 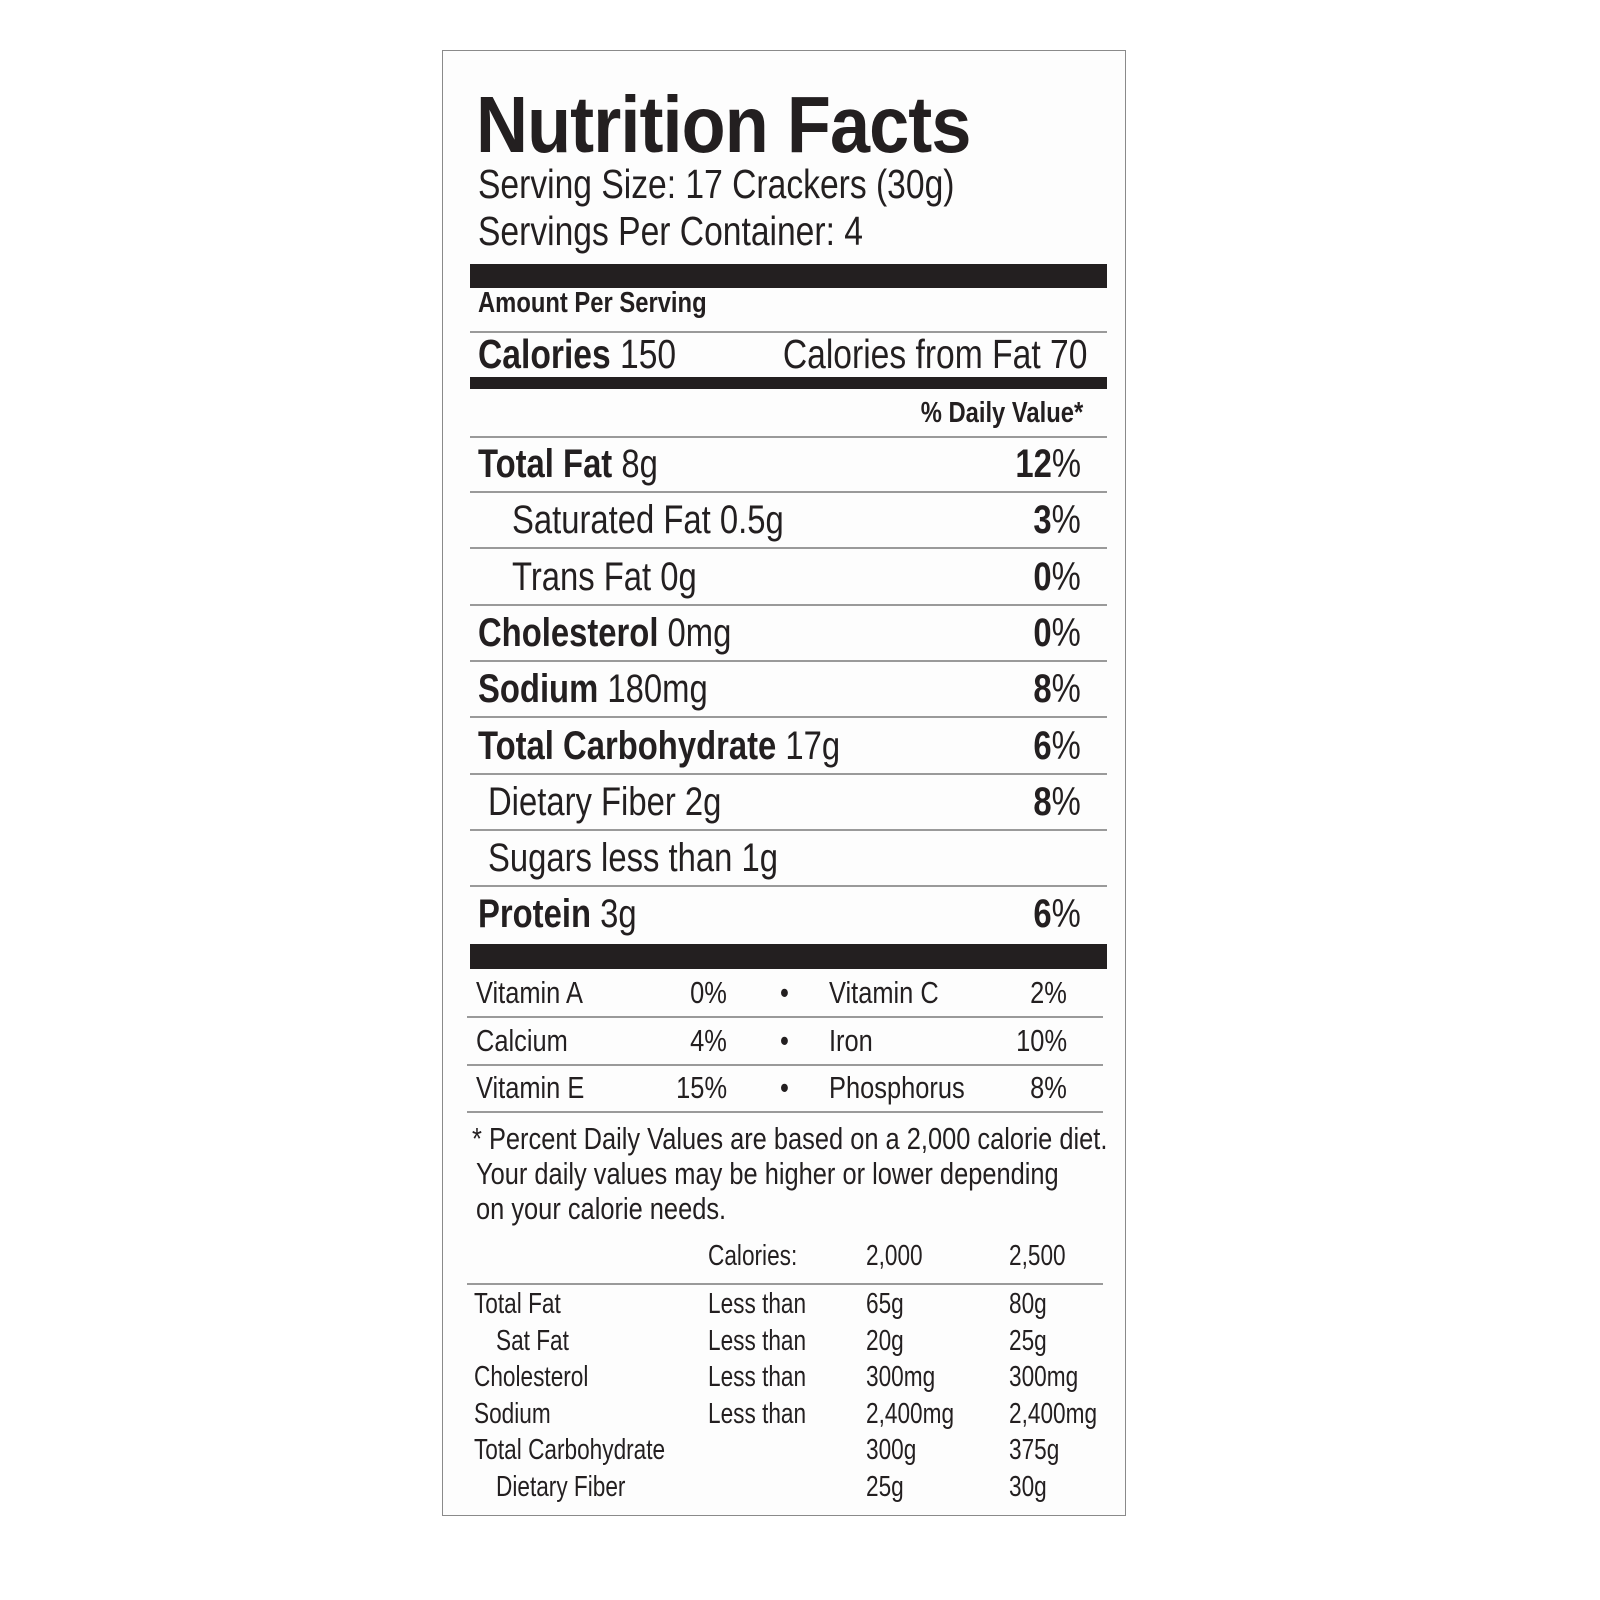 What do you see at coordinates (788, 276) in the screenshot?
I see `thick-divider` at bounding box center [788, 276].